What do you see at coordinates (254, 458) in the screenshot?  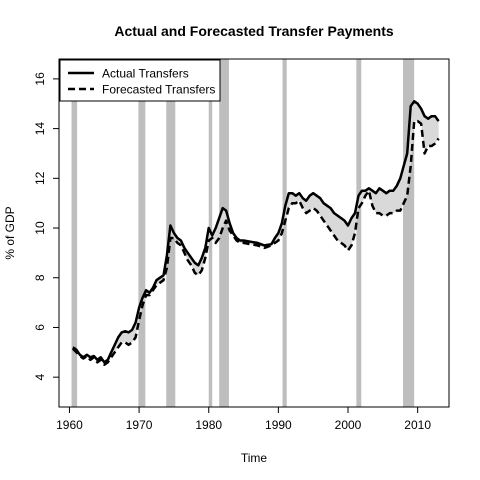 I see `x-axis-label: Time` at bounding box center [254, 458].